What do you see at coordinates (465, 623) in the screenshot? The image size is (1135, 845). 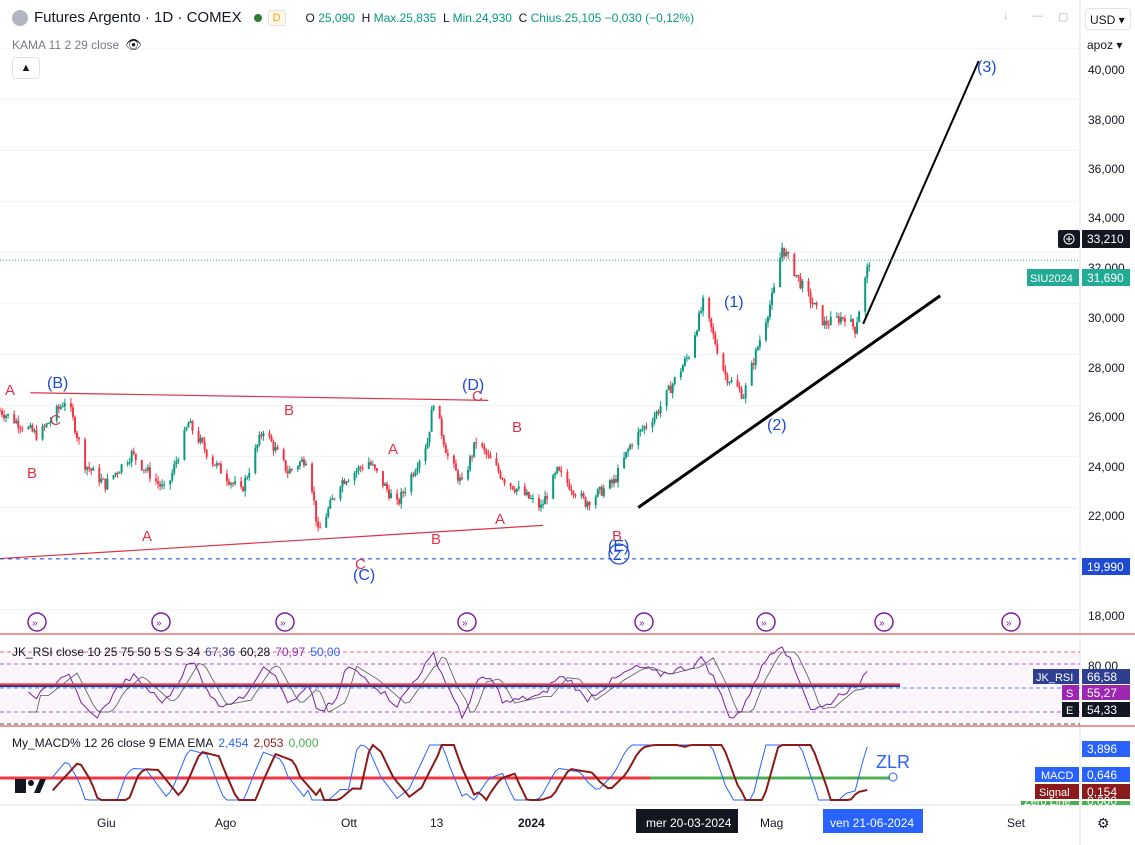 I see `event-marker-glyph: »` at bounding box center [465, 623].